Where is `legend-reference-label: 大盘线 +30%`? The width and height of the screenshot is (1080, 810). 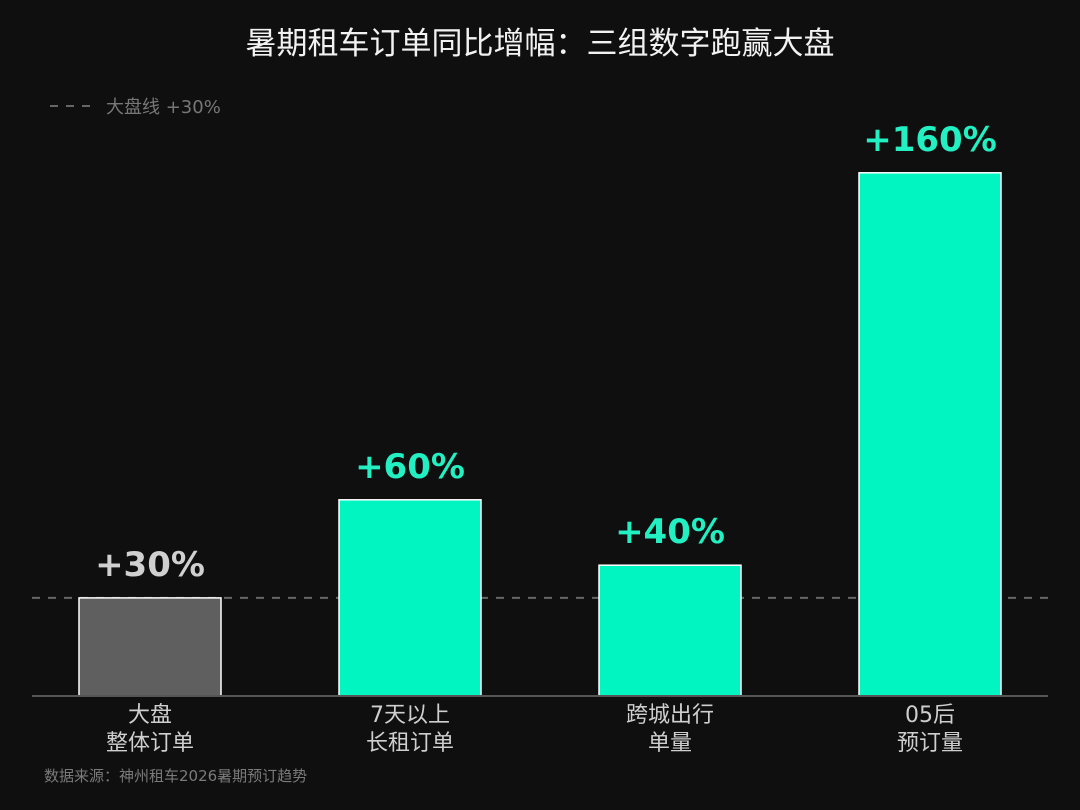 legend-reference-label: 大盘线 +30% is located at coordinates (163, 107).